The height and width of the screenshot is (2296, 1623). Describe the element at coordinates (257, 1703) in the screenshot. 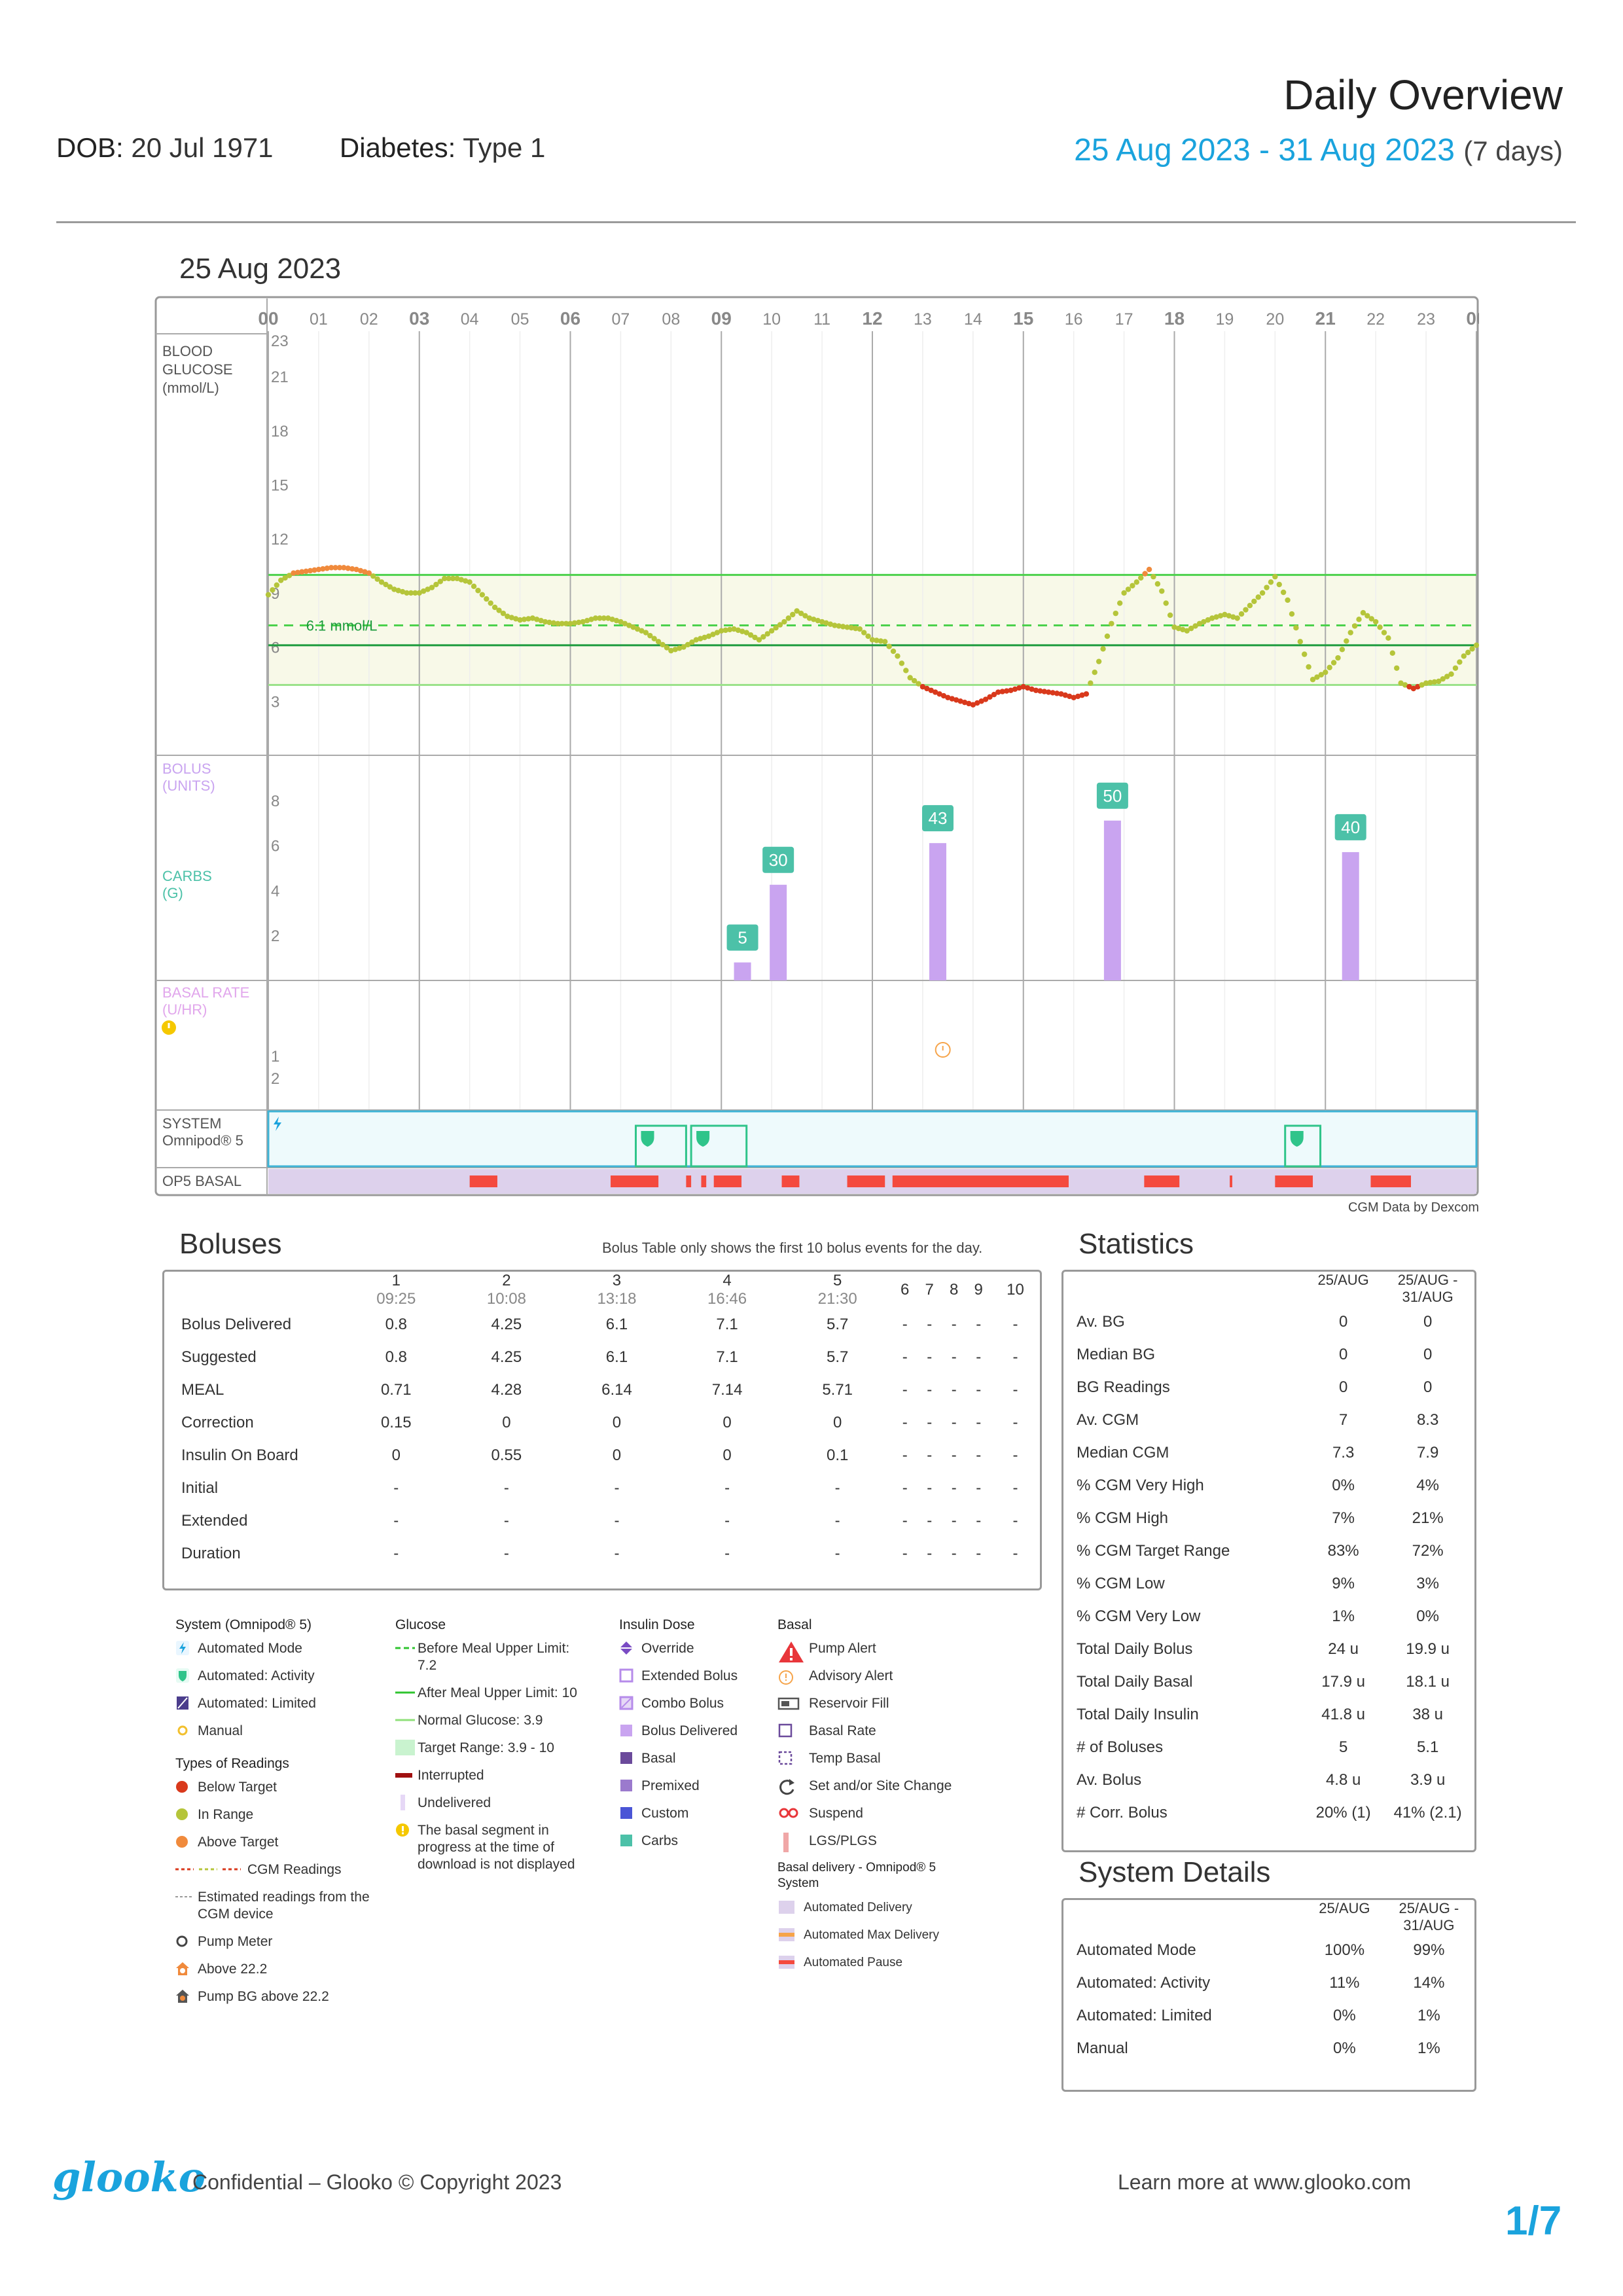

I see `legend-text: Automated: Limited` at that location.